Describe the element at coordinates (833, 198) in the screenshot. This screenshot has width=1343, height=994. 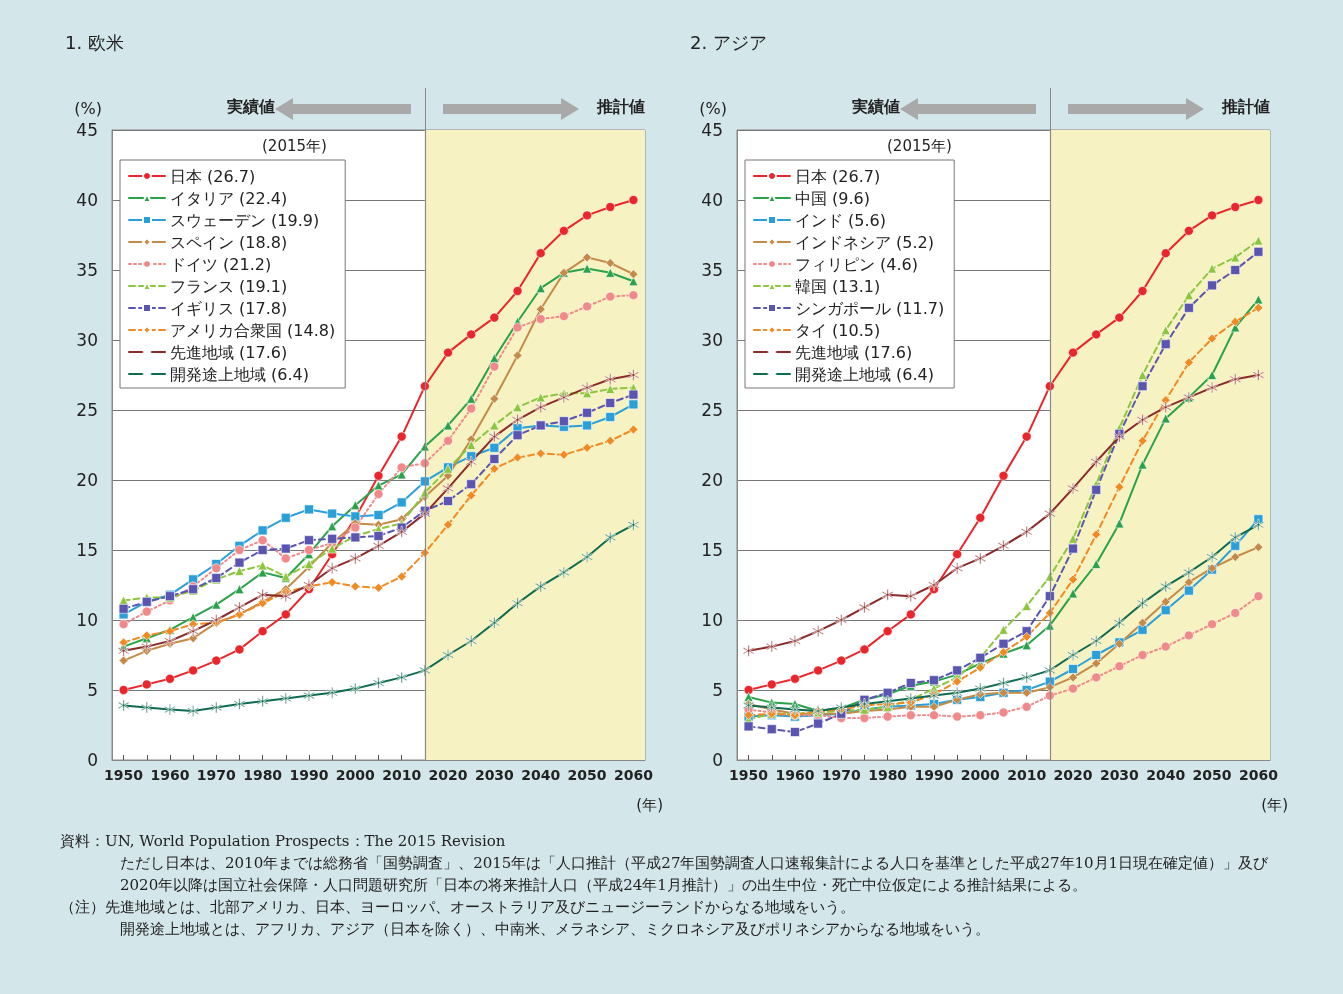
I see `legend-label: 中国 (9.6)` at that location.